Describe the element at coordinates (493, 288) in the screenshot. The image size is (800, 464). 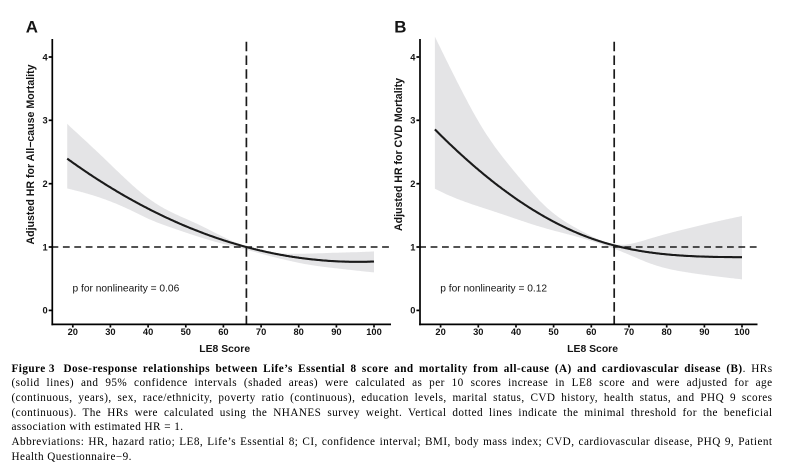
I see `svg-text: p for nonlinearity = 0.12` at that location.